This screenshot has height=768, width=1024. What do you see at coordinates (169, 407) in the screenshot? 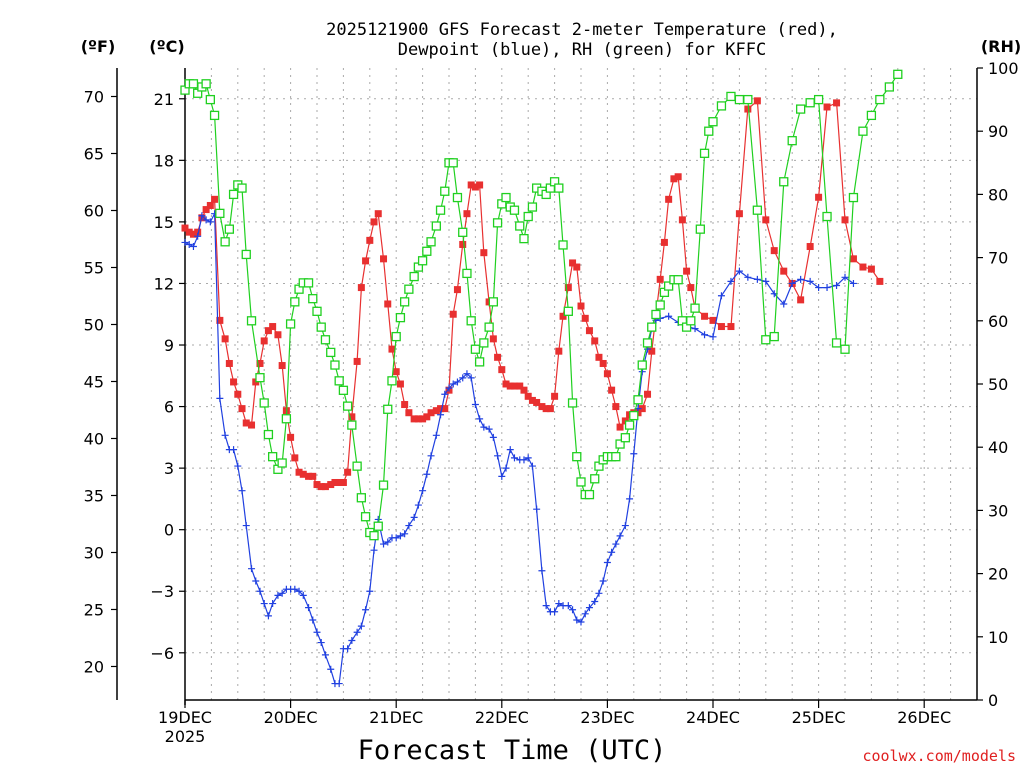
I see `celsius-tick-label: 6` at bounding box center [169, 407].